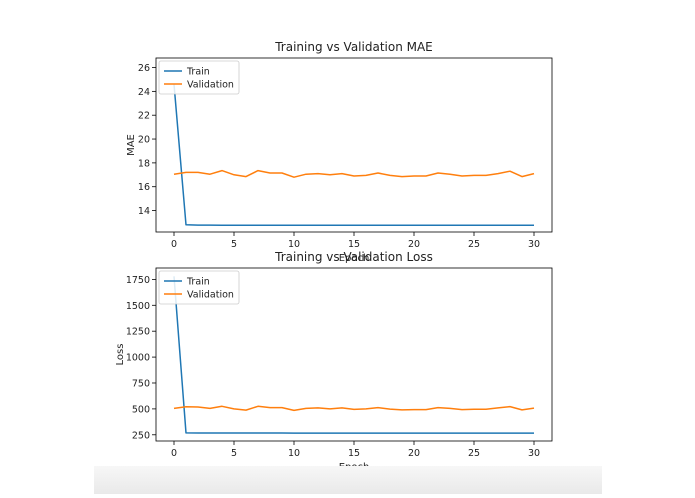  Describe the element at coordinates (294, 244) in the screenshot. I see `mae-x-tick-label: 10` at that location.